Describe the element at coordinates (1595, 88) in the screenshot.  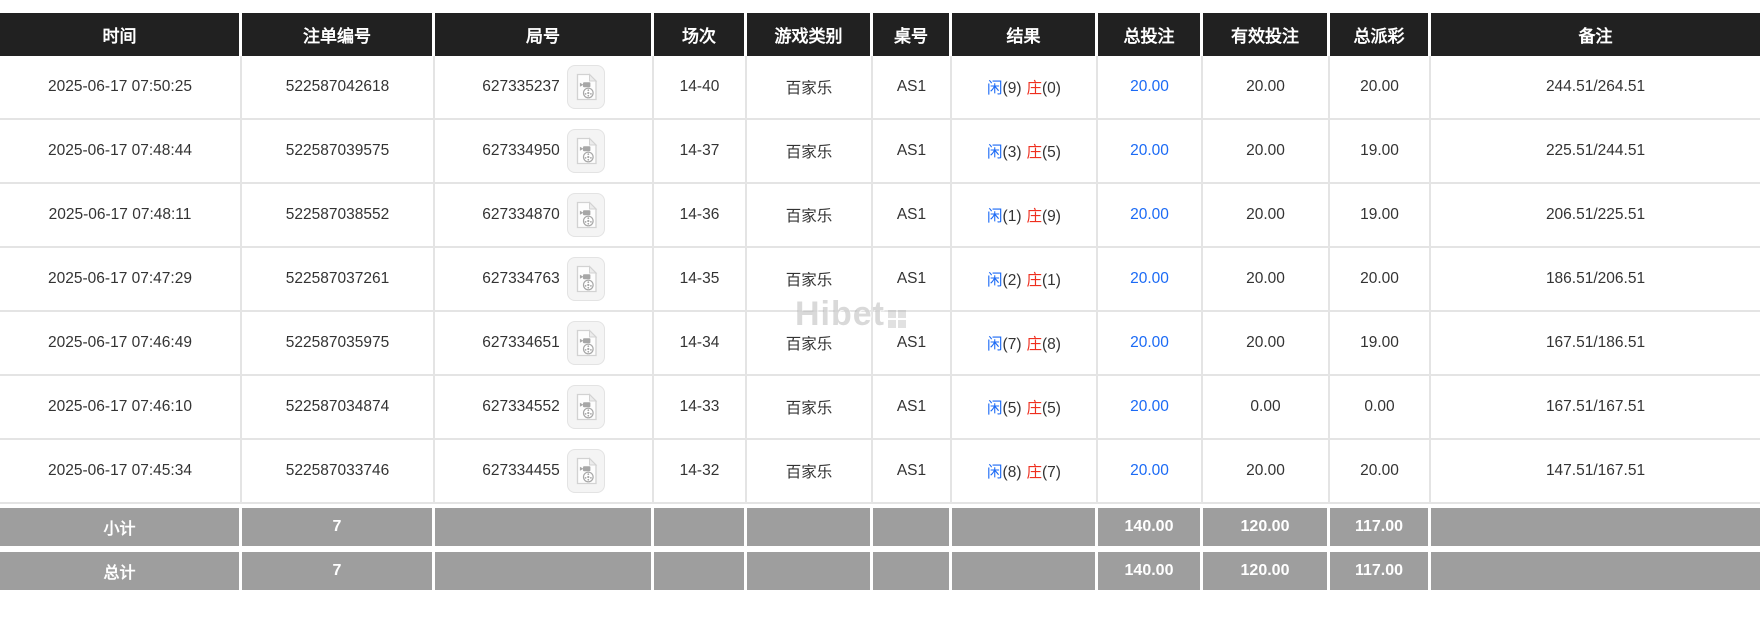
I see `cell-remark: 244.51/264.51` at that location.